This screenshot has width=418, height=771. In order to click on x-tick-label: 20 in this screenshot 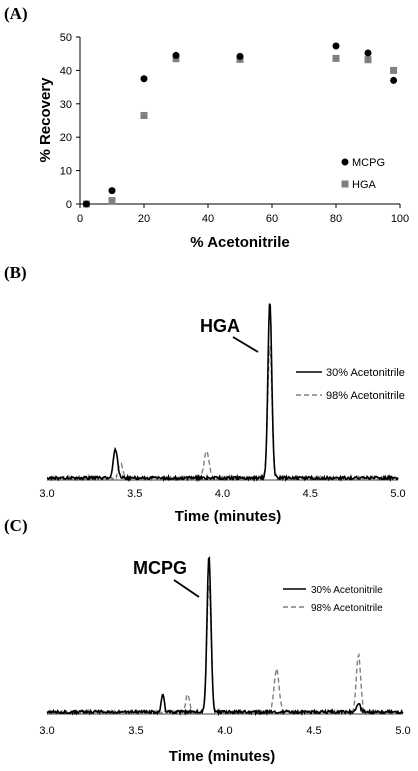, I will do `click(144, 219)`.